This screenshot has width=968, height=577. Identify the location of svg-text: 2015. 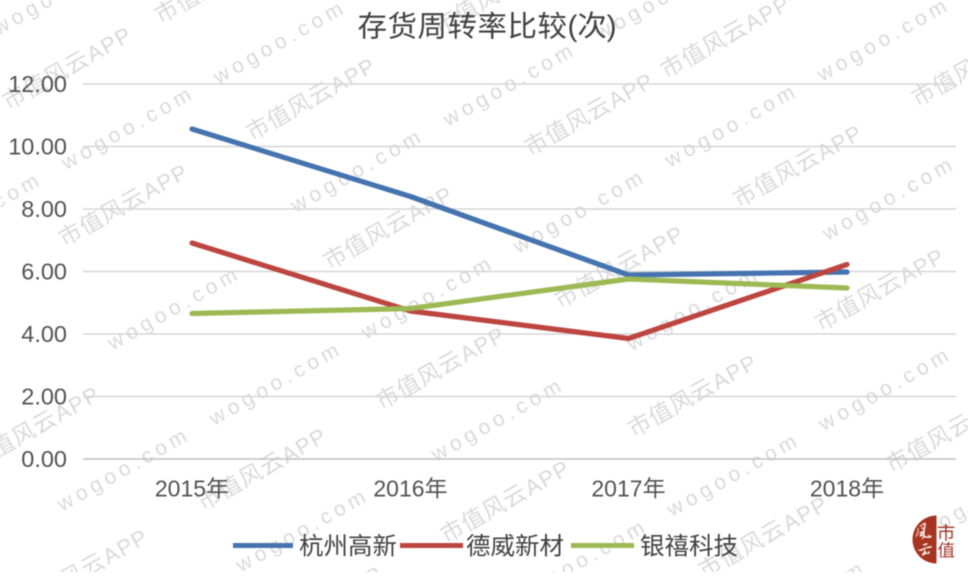
(180, 489).